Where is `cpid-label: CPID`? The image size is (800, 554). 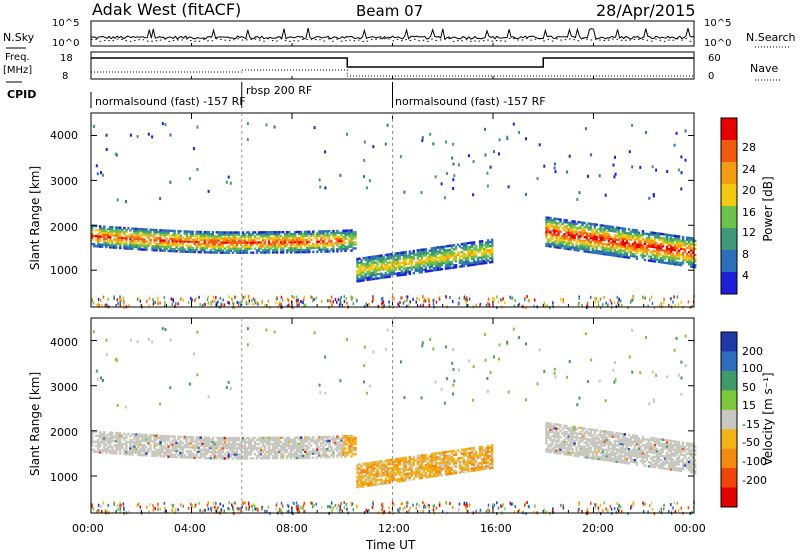
cpid-label: CPID is located at coordinates (22, 94).